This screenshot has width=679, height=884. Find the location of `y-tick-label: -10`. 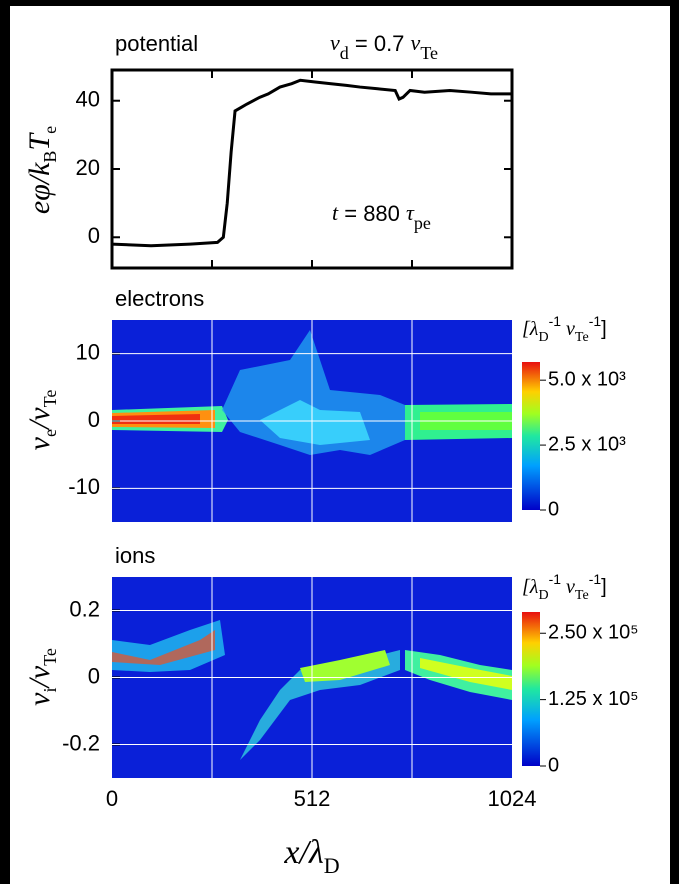

y-tick-label: -10 is located at coordinates (84, 486).